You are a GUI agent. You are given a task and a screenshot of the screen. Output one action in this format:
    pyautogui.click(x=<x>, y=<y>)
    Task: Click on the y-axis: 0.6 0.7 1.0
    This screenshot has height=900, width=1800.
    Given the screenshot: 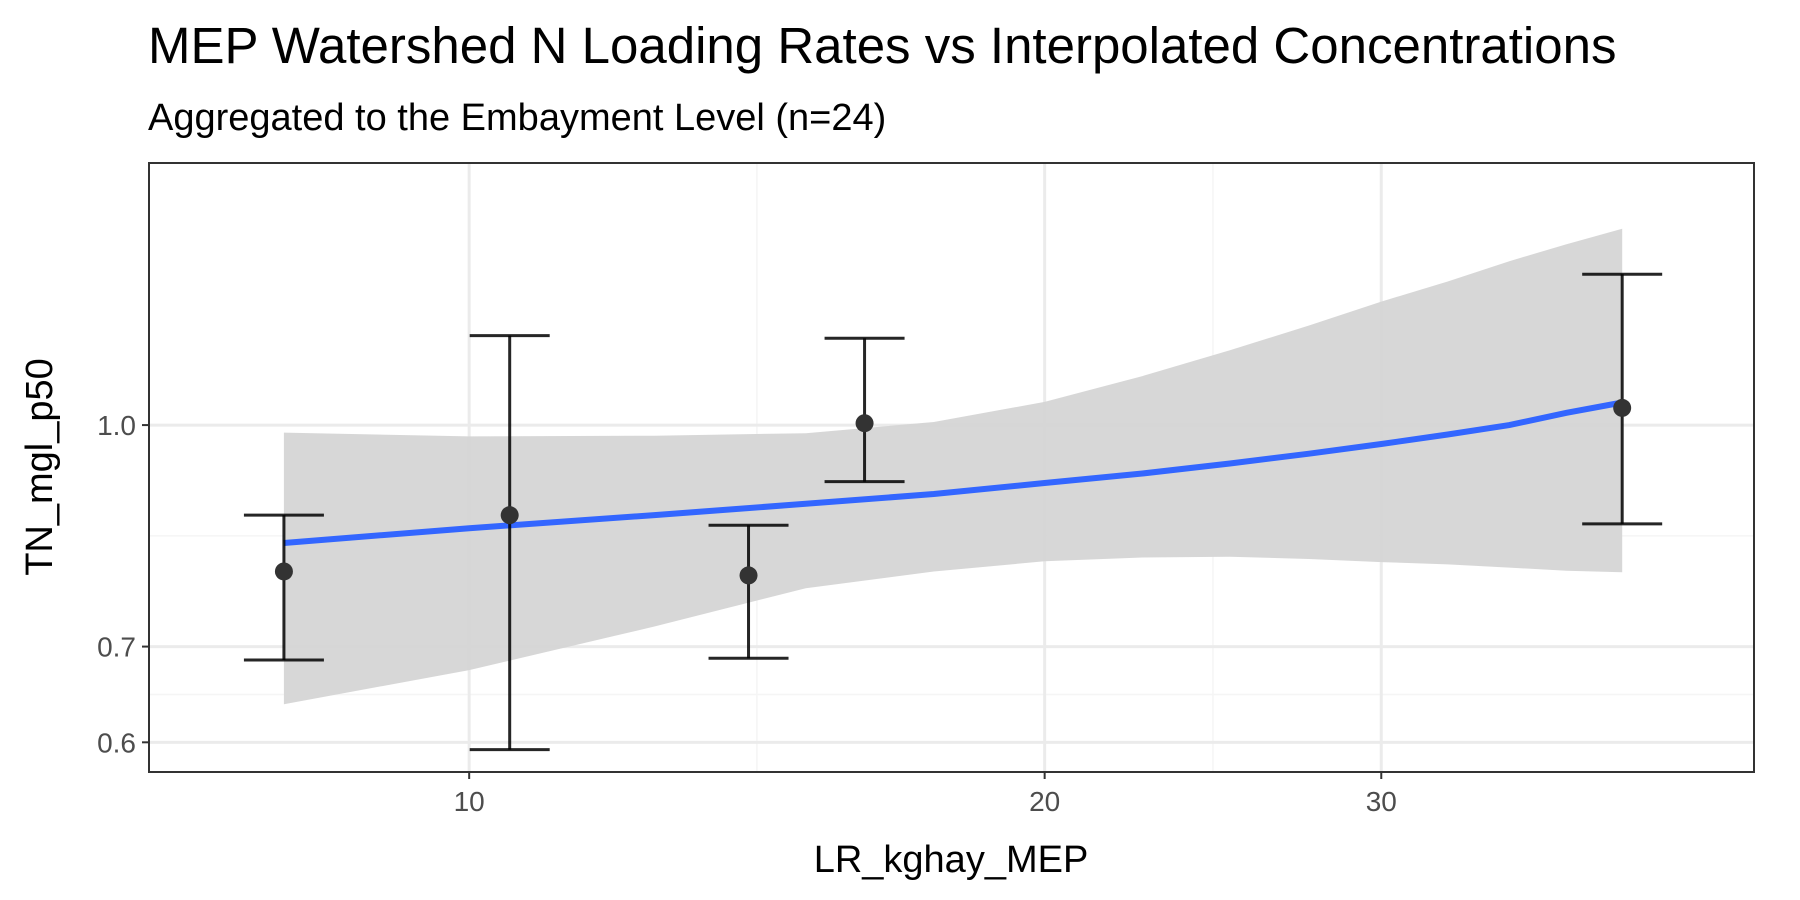 What is the action you would take?
    pyautogui.click(x=123, y=584)
    